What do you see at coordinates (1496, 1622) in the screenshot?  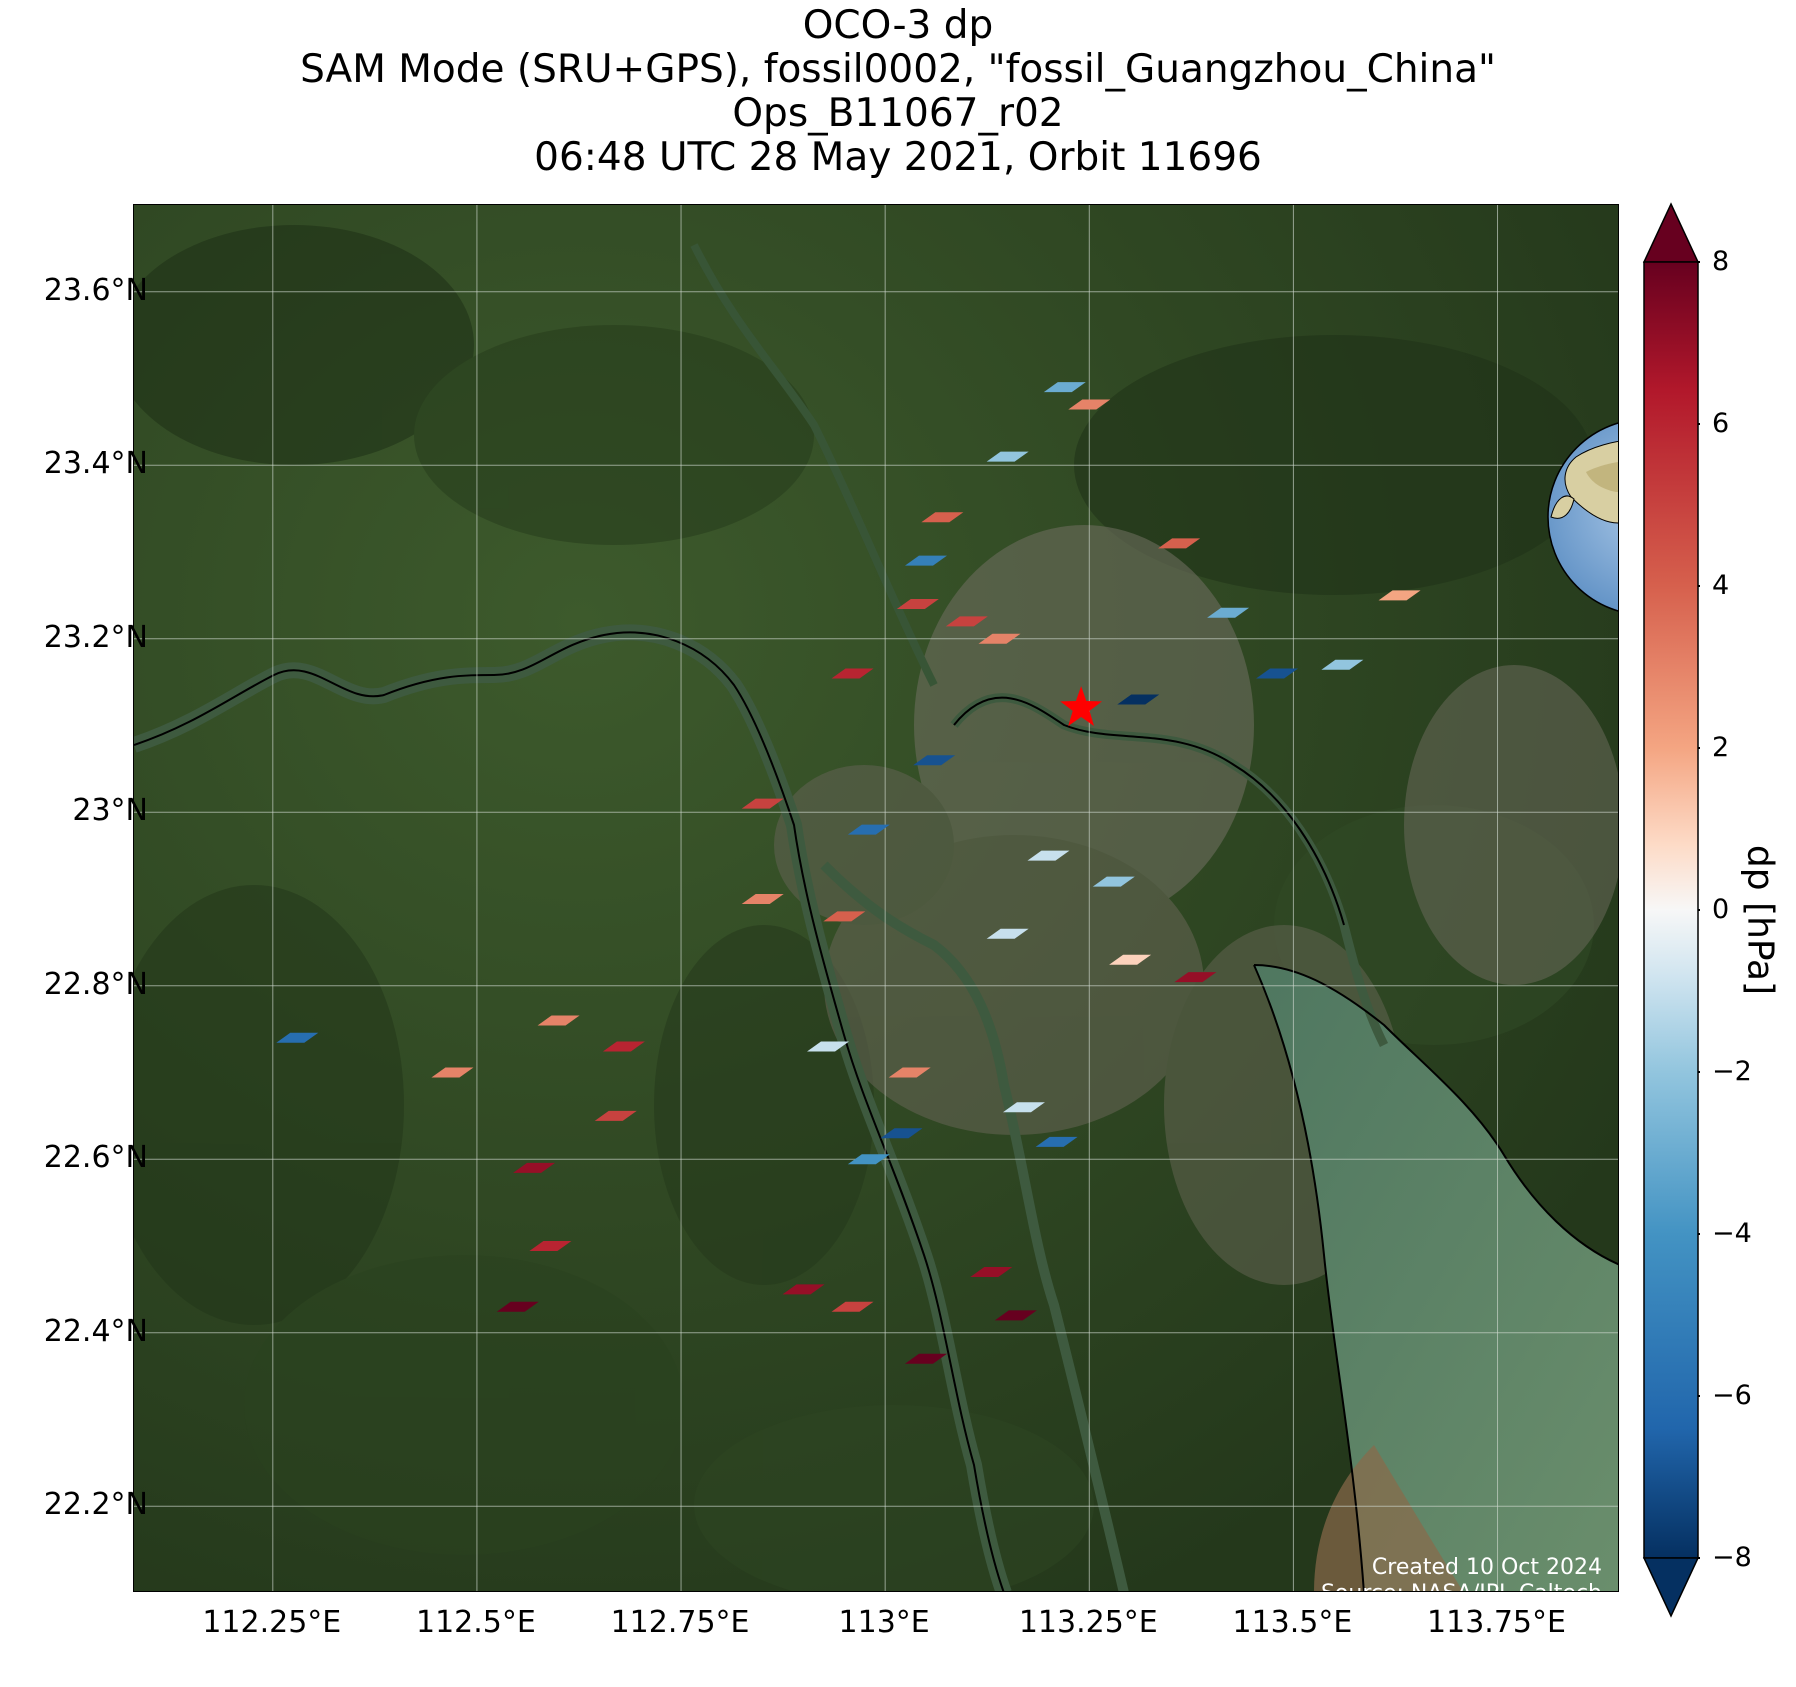 I see `lon-tick-label: 113.75°E` at bounding box center [1496, 1622].